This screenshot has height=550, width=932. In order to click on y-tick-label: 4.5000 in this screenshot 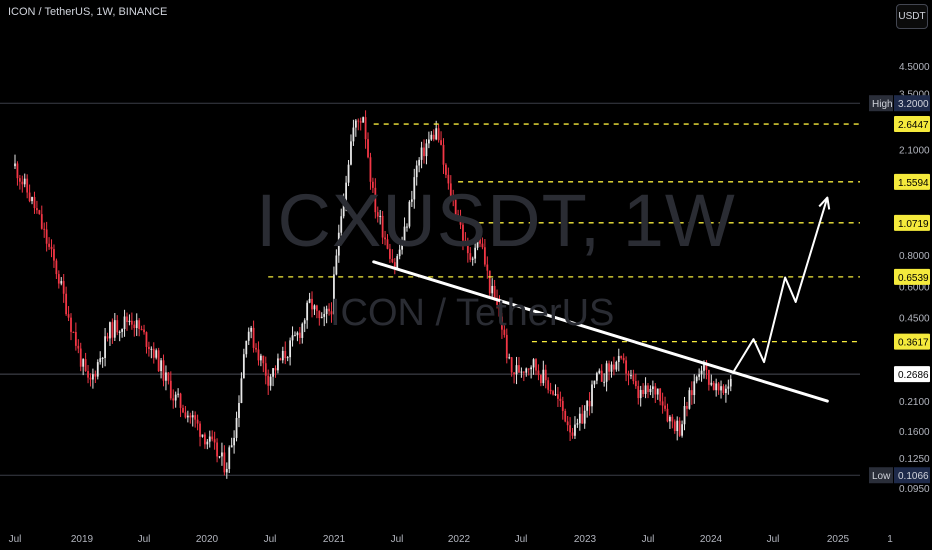, I will do `click(914, 67)`.